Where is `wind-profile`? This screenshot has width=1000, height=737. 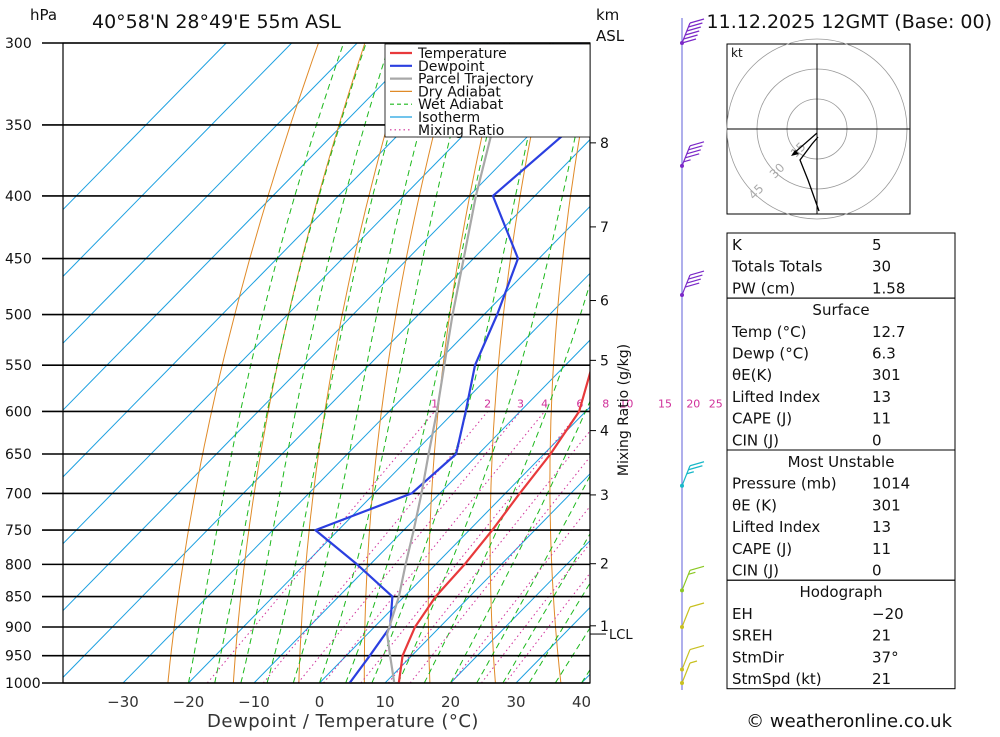
wind-profile is located at coordinates (692, 354).